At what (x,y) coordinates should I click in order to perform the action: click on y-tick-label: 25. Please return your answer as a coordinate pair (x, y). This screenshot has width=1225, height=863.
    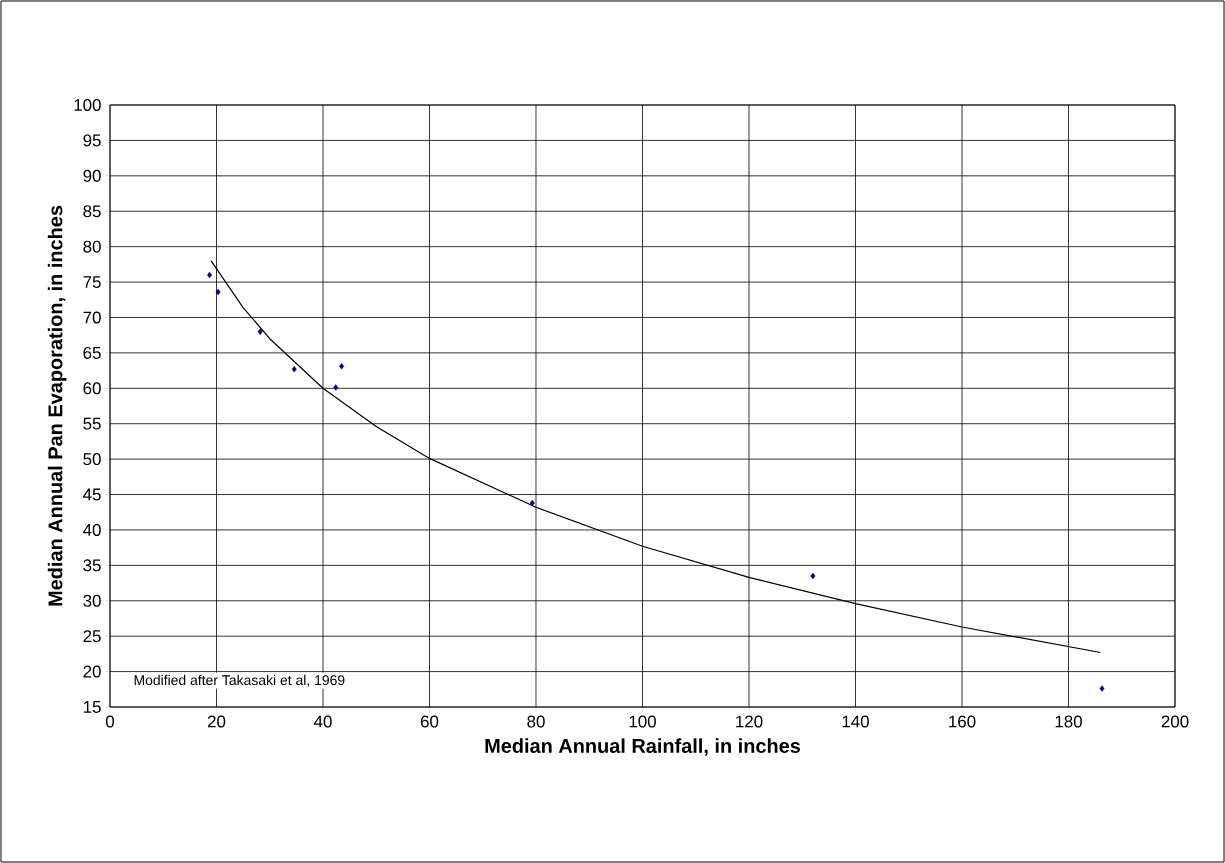
    Looking at the image, I should click on (92, 636).